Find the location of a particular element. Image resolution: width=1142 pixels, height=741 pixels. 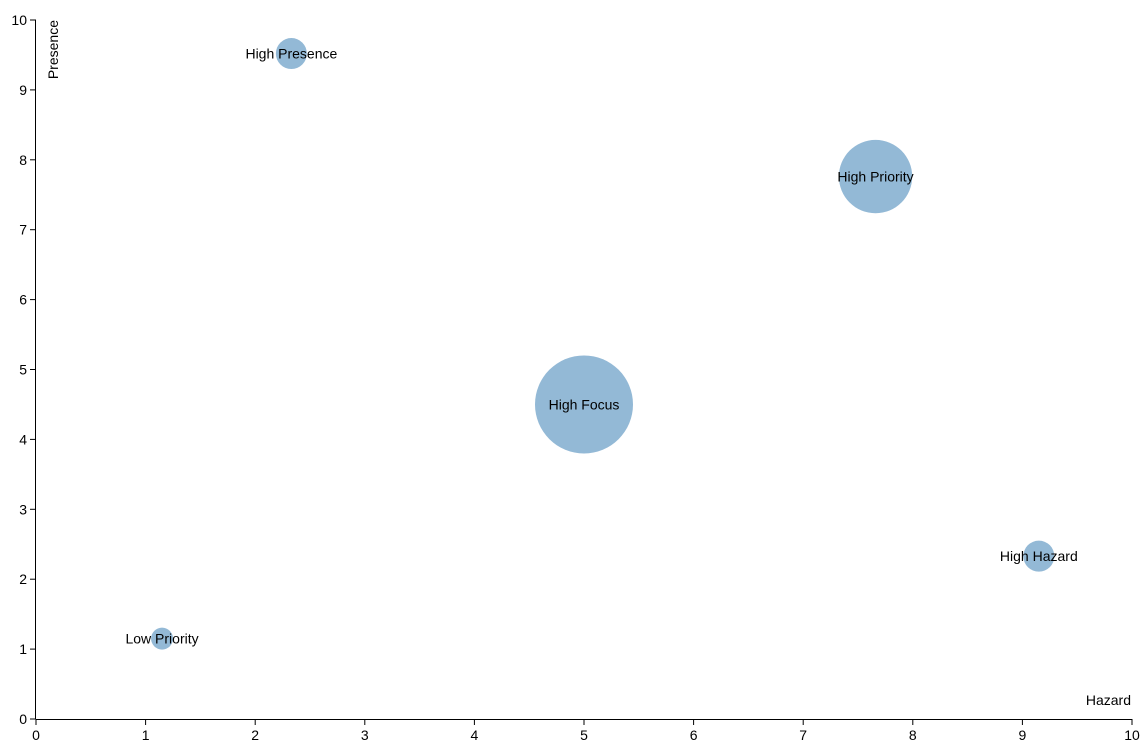

y-tick-label: 8 is located at coordinates (23, 160).